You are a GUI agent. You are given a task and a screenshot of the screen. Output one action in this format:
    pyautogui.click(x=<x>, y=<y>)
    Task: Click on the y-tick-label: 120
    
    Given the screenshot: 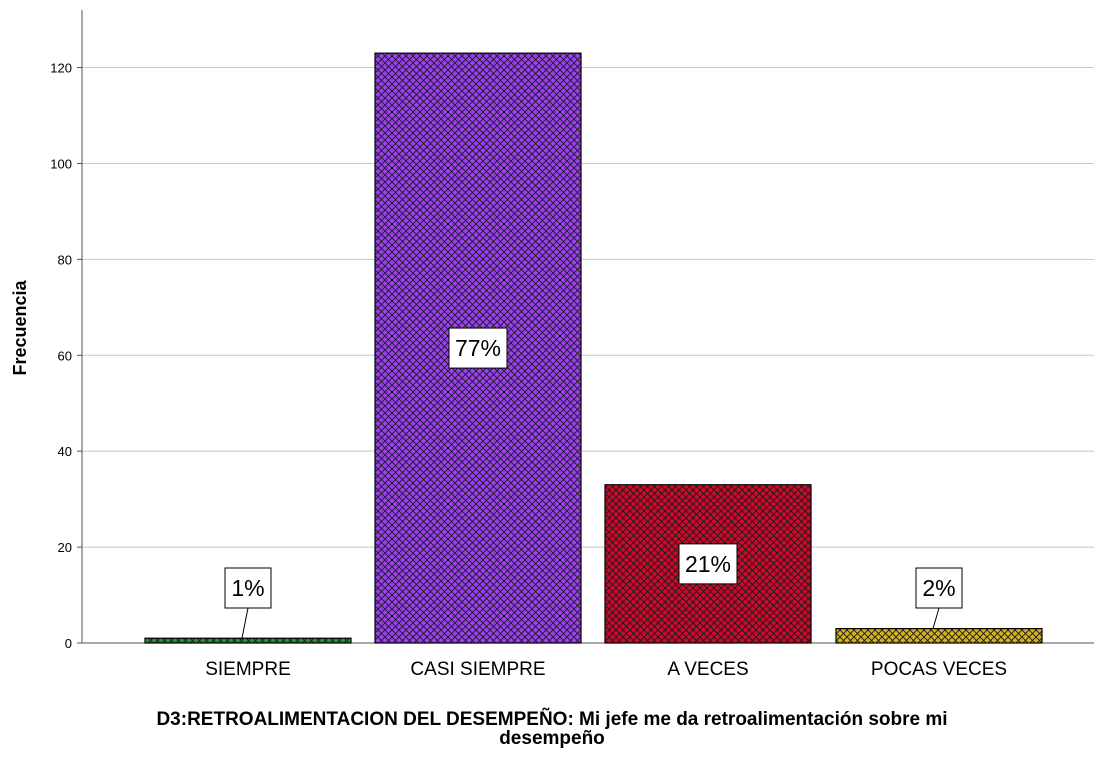 What is the action you would take?
    pyautogui.click(x=61, y=68)
    